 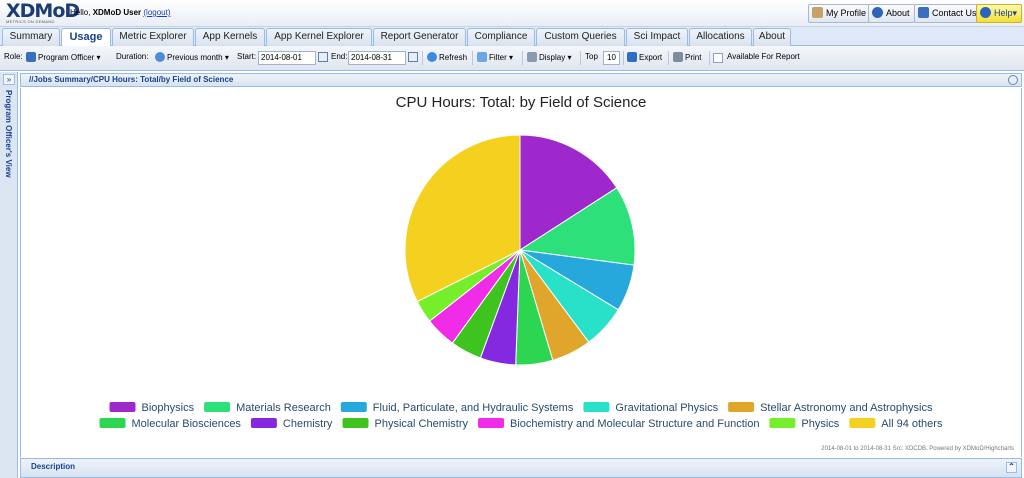 What do you see at coordinates (432, 57) in the screenshot?
I see `refresh-icon` at bounding box center [432, 57].